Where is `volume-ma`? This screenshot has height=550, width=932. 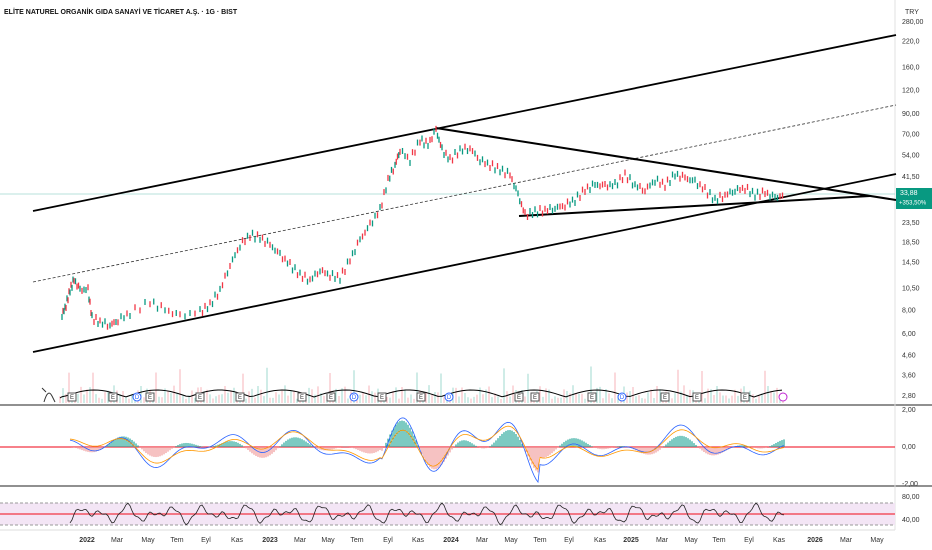
volume-ma is located at coordinates (421, 394).